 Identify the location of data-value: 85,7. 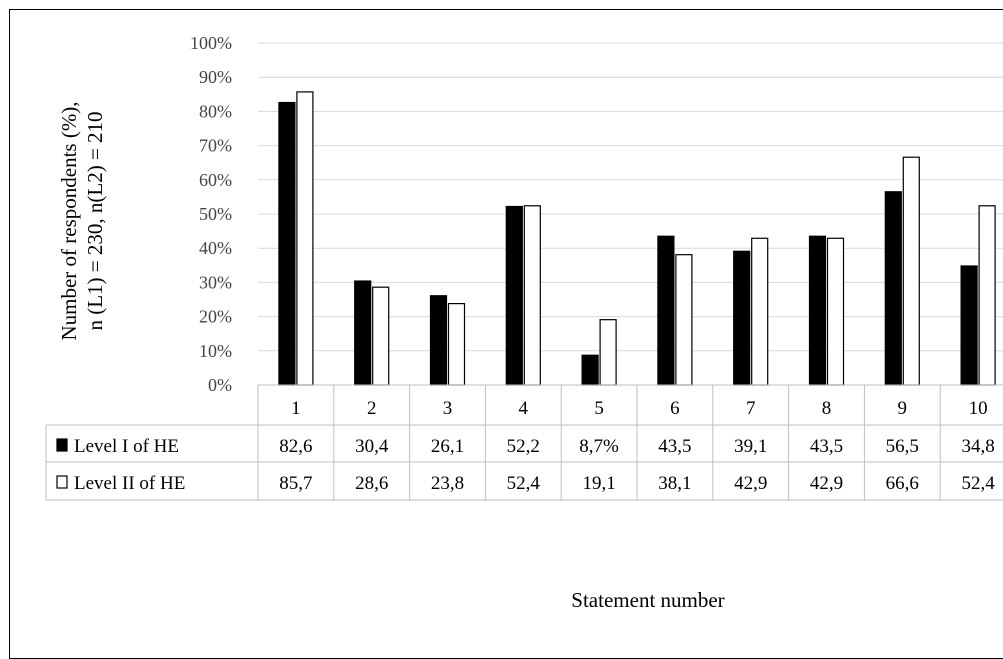
(295, 483).